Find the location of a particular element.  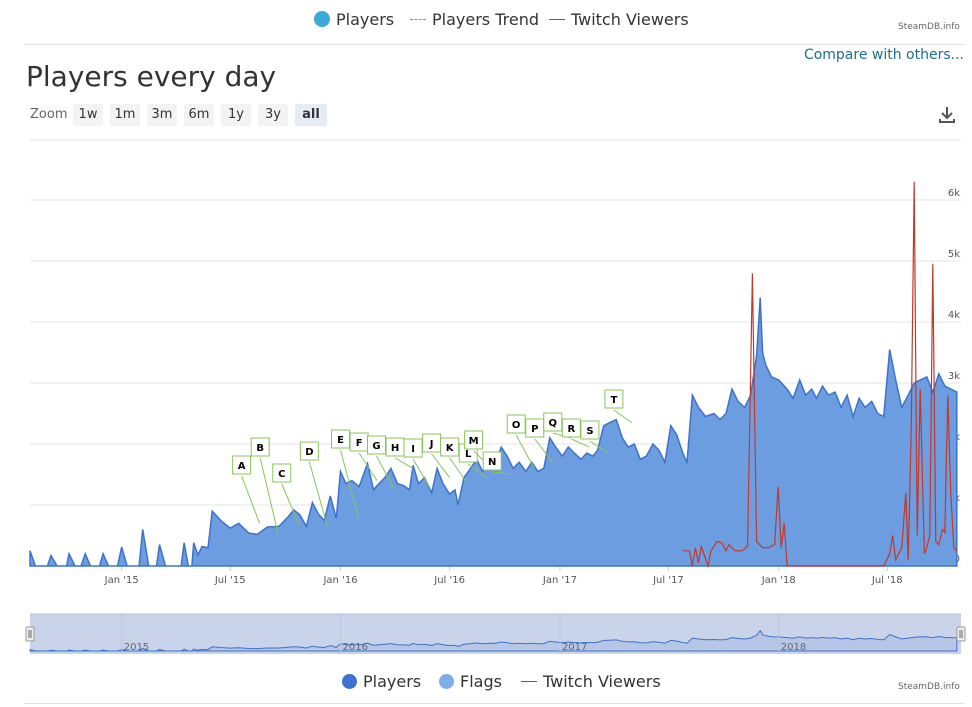

flag-k: K is located at coordinates (454, 460).